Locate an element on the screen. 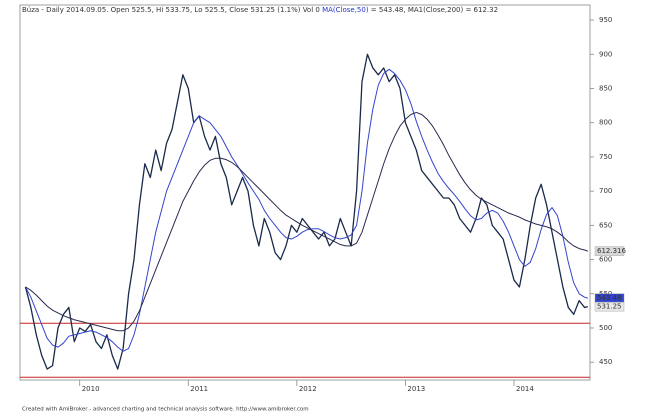 The width and height of the screenshot is (645, 416). x-tick-label: 2013 is located at coordinates (416, 389).